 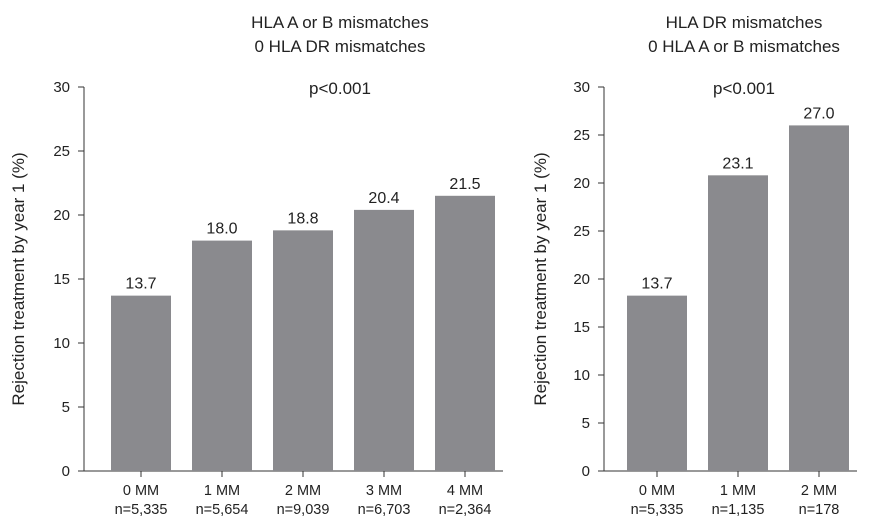 I want to click on bar-data-label: 21.5, so click(x=464, y=184).